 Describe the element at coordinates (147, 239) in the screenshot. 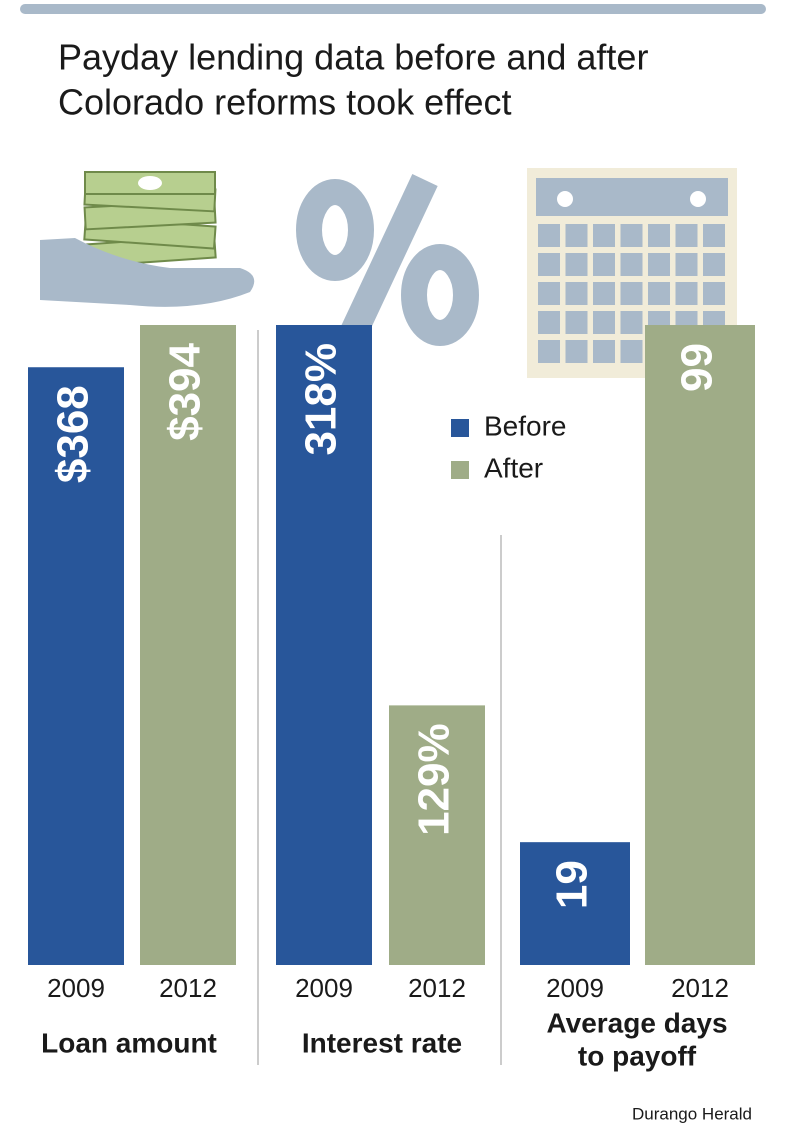

I see `money-icon` at that location.